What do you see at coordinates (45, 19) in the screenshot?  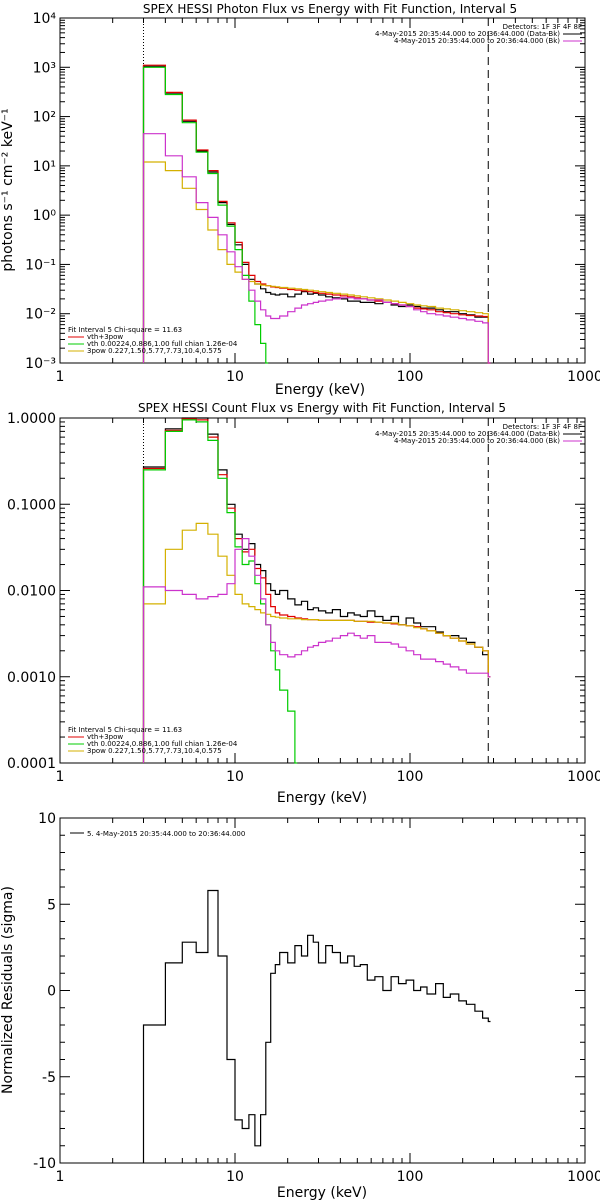 I see `y-tick-label: 10⁴` at bounding box center [45, 19].